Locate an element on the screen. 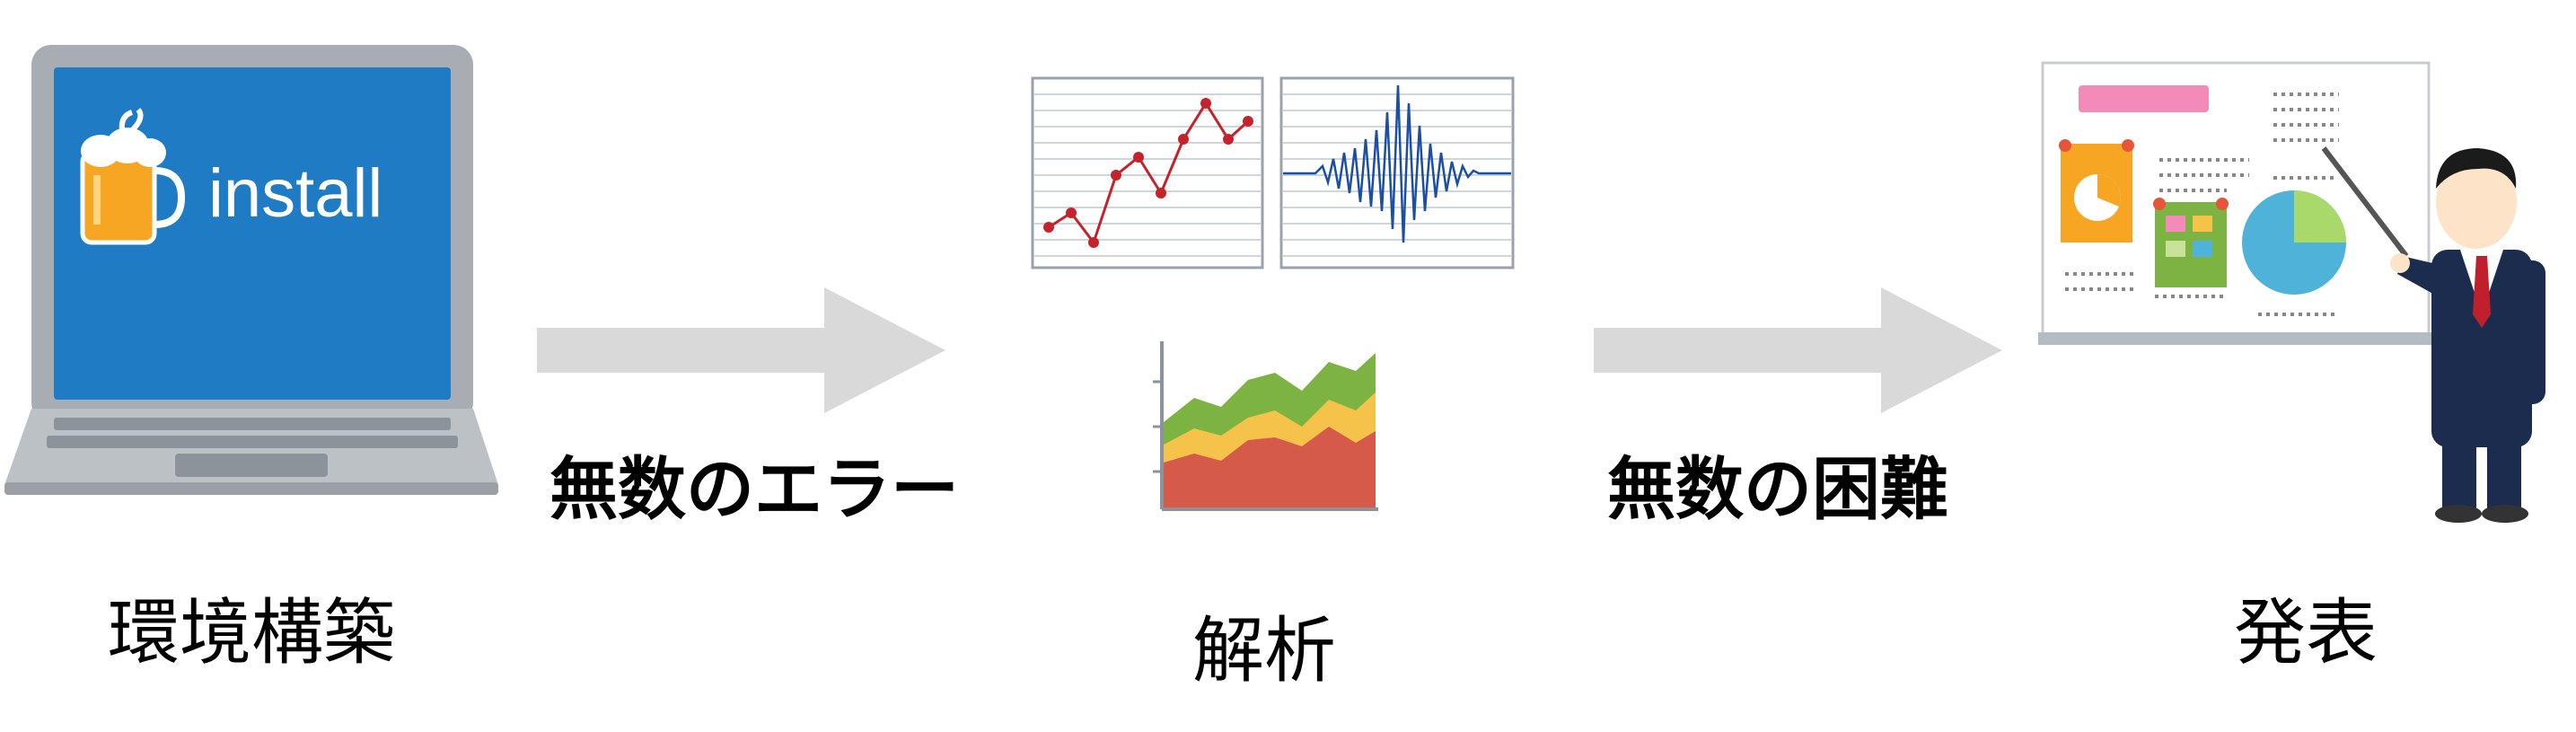 The width and height of the screenshot is (2576, 732). waveform-icon is located at coordinates (1397, 172).